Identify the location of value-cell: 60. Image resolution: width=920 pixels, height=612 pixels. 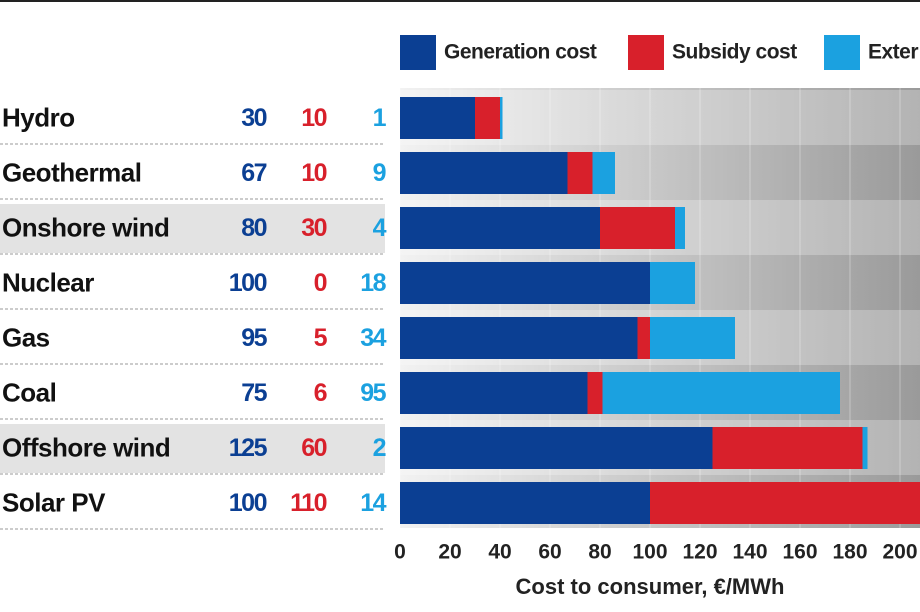
(313, 448).